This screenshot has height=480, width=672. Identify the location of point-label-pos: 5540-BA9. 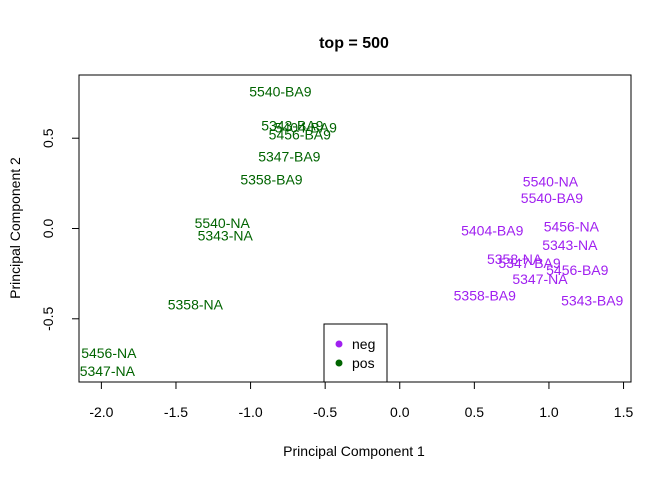
(280, 91).